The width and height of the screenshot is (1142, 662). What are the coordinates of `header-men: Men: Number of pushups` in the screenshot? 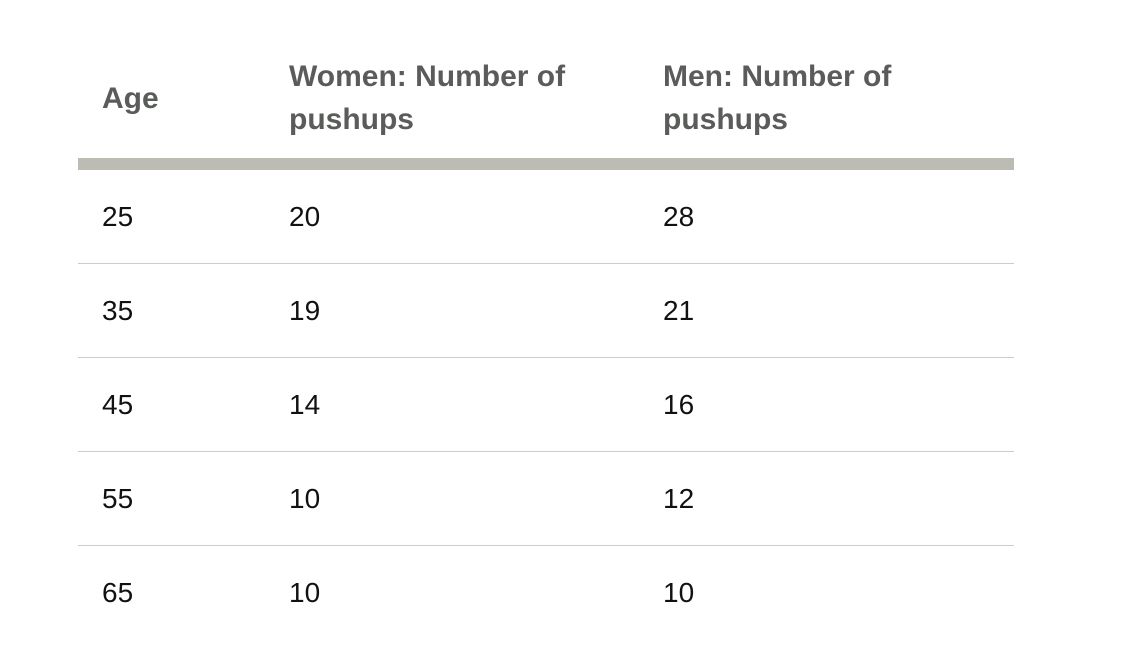 It's located at (826, 104).